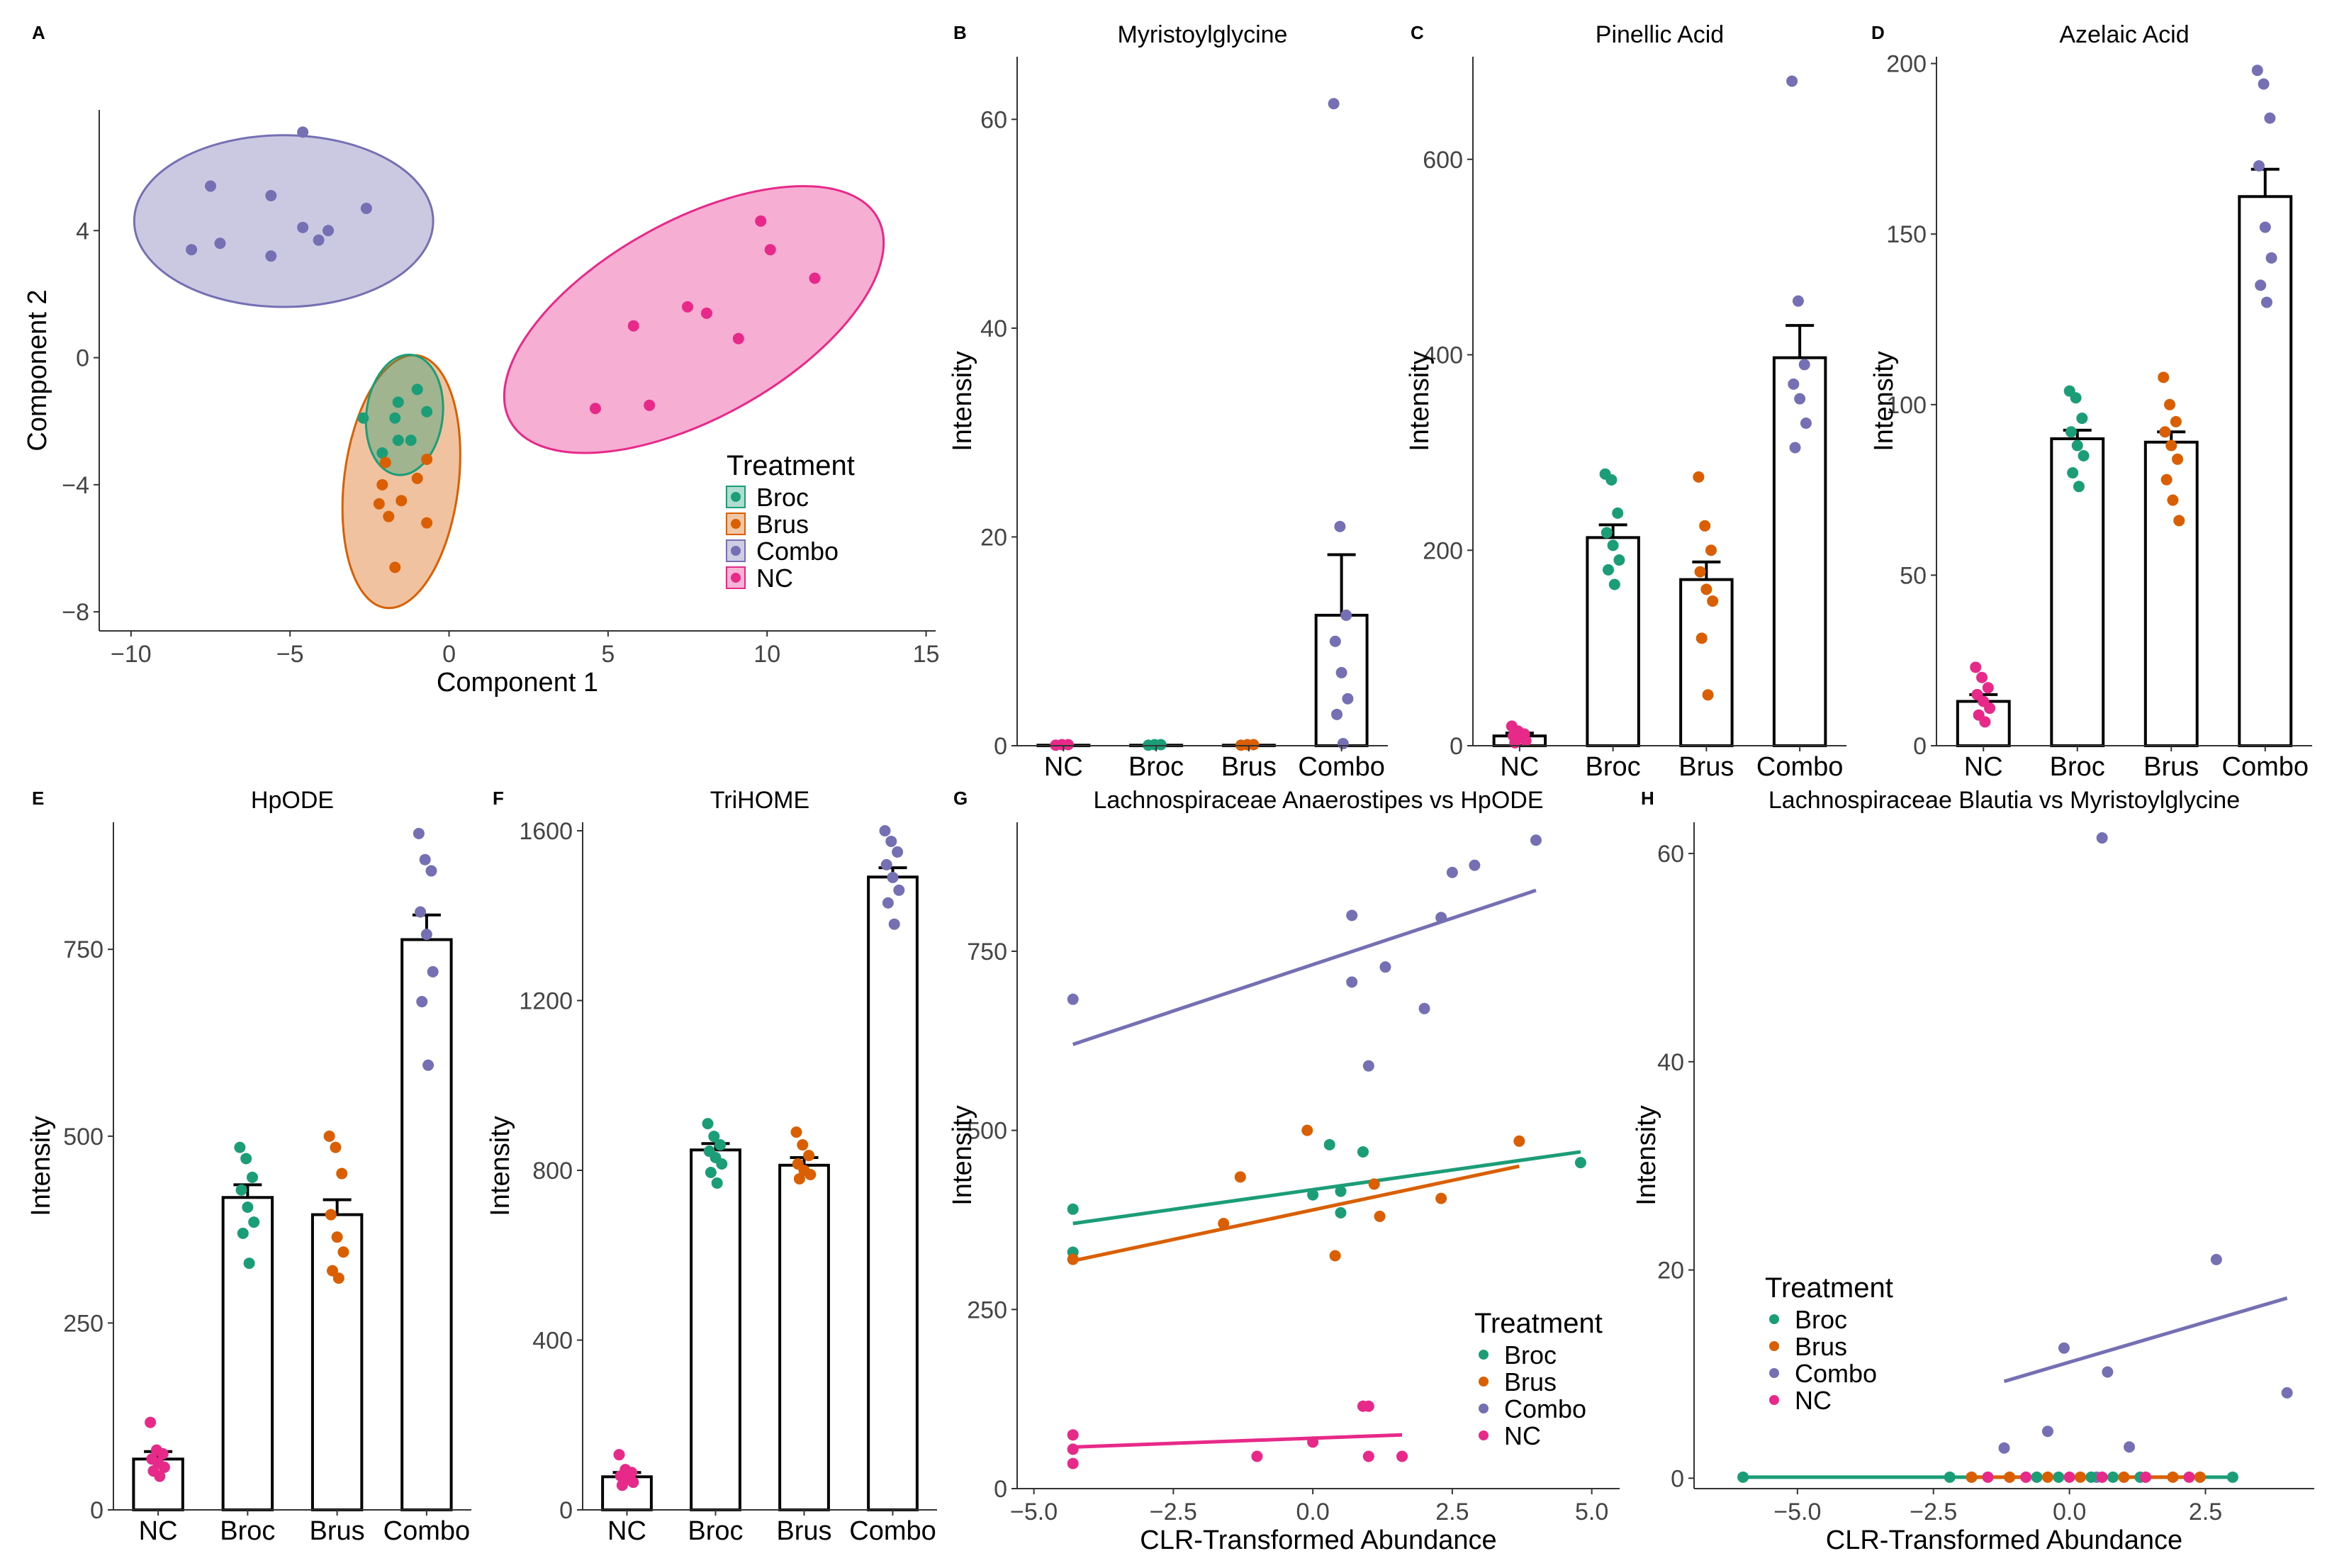 Image resolution: width=2332 pixels, height=1568 pixels. Describe the element at coordinates (1933, 1512) in the screenshot. I see `x-tick-label: −2.5` at that location.